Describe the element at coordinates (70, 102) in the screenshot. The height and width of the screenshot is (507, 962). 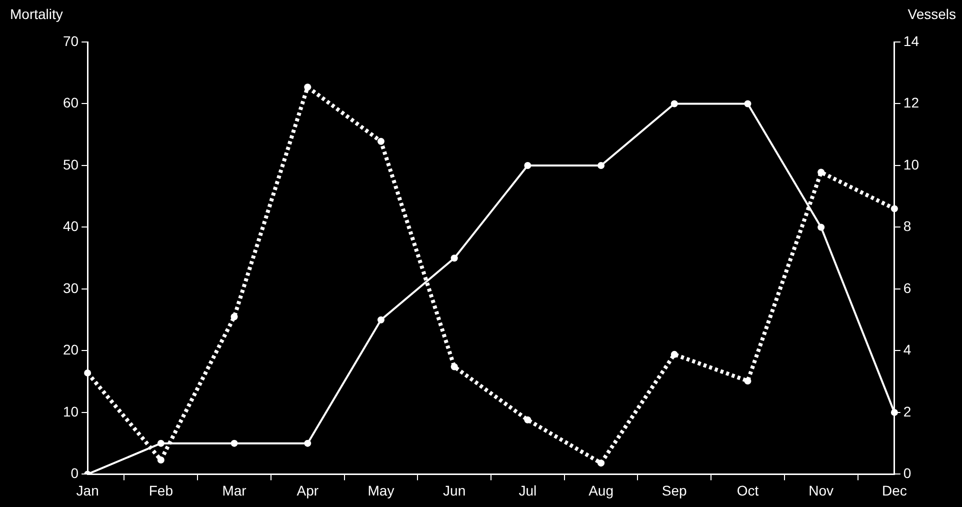
I see `y-tick-label: 60` at that location.